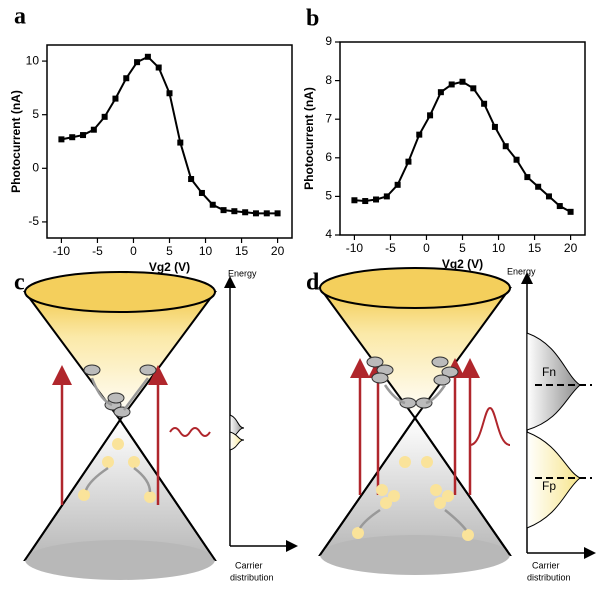 This screenshot has width=597, height=592. What do you see at coordinates (190, 432) in the screenshot?
I see `emission-wave` at bounding box center [190, 432].